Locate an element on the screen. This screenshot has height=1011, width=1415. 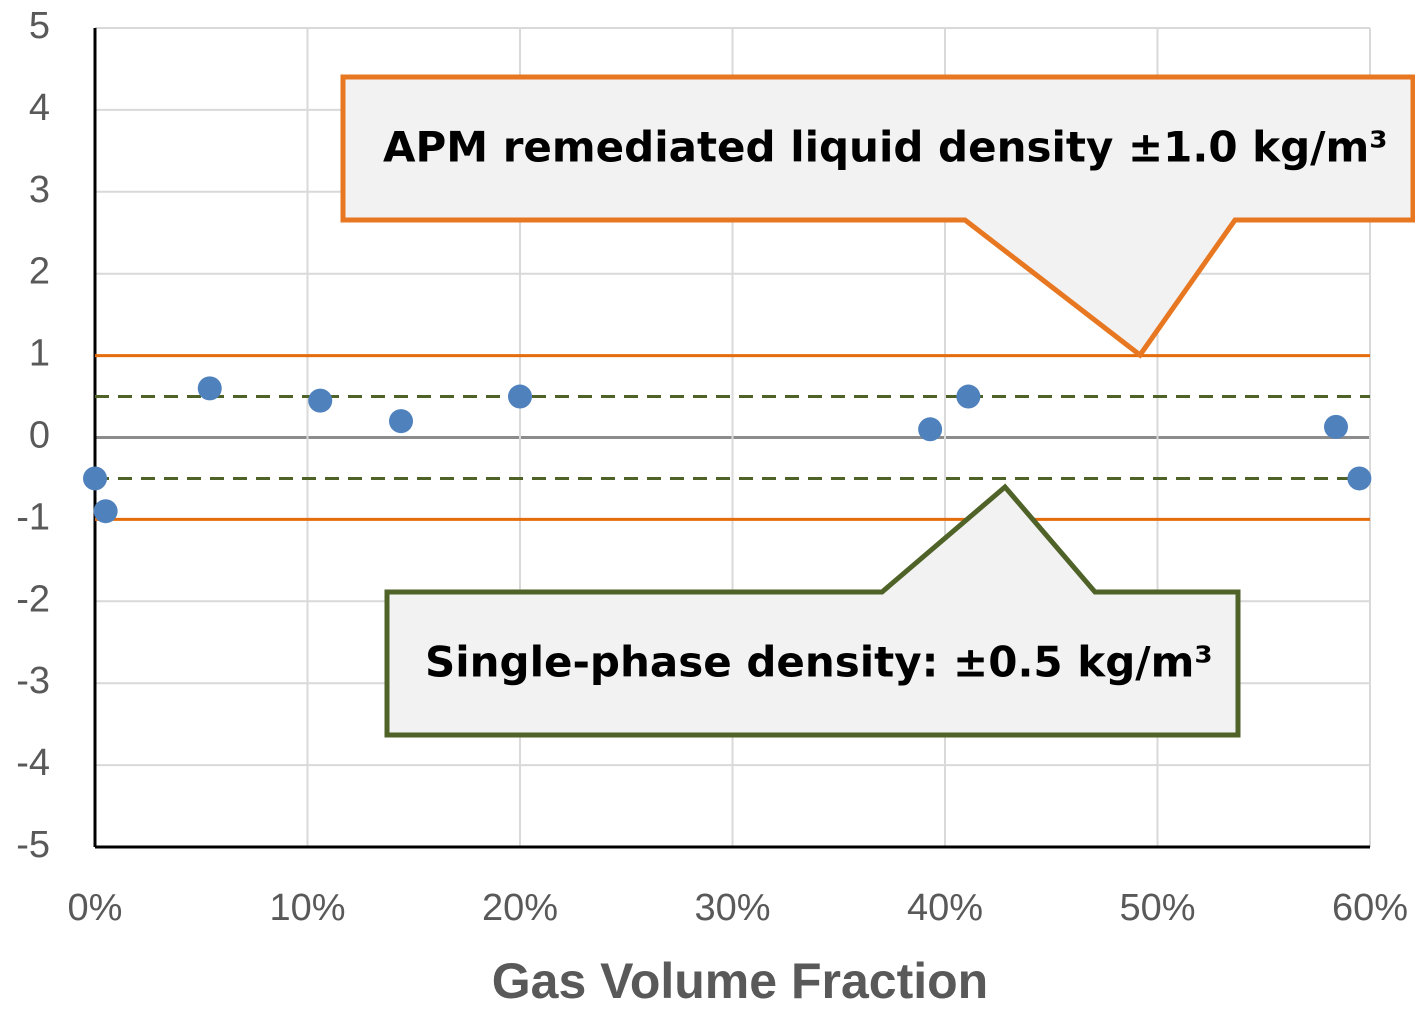
y-tick-label: -5 is located at coordinates (33, 845).